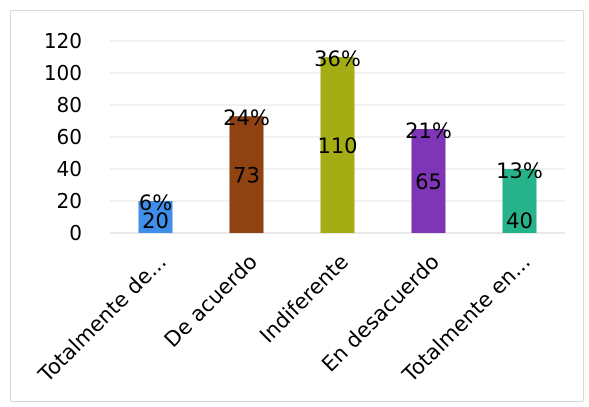 The height and width of the screenshot is (407, 589). What do you see at coordinates (69, 137) in the screenshot?
I see `y-tick-label-60: 60` at bounding box center [69, 137].